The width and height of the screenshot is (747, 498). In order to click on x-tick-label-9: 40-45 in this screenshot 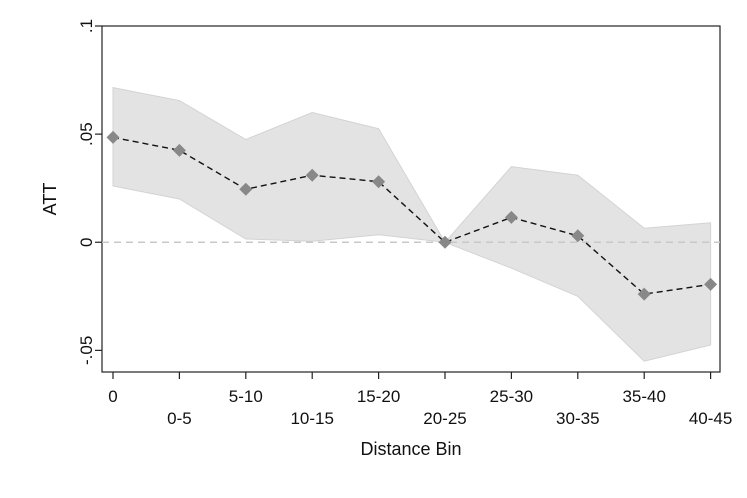, I will do `click(710, 418)`.